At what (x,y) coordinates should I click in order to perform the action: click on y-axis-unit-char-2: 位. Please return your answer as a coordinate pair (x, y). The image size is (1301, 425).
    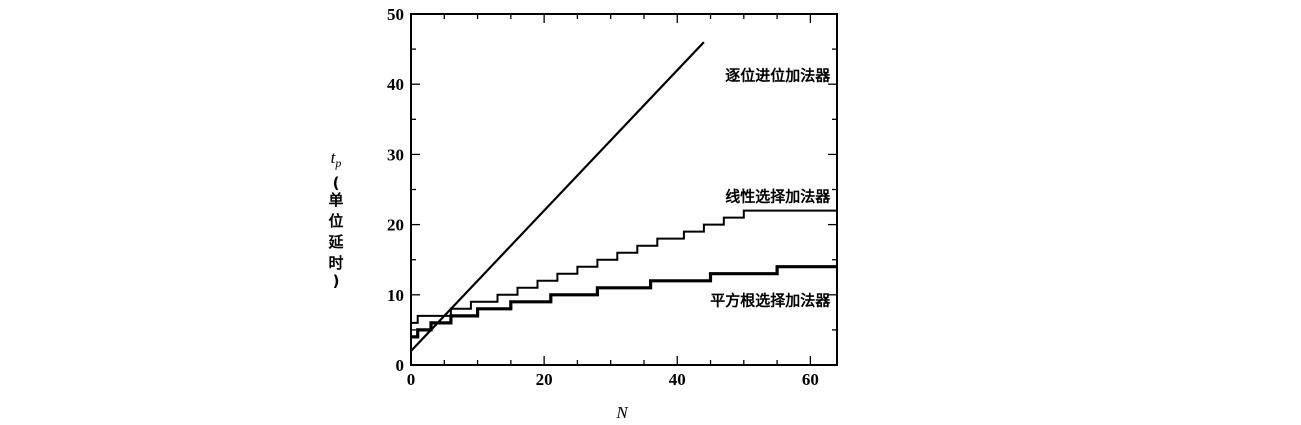
    Looking at the image, I should click on (335, 221).